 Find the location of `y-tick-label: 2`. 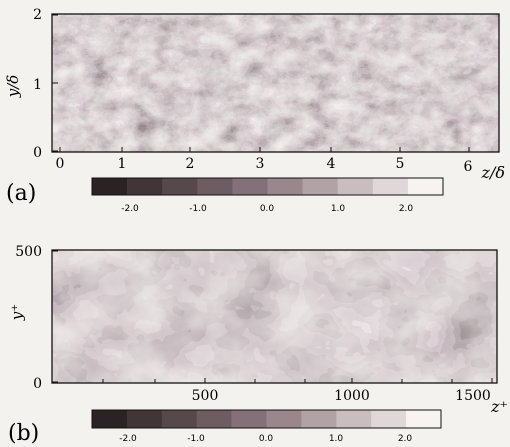

y-tick-label: 2 is located at coordinates (37, 15).